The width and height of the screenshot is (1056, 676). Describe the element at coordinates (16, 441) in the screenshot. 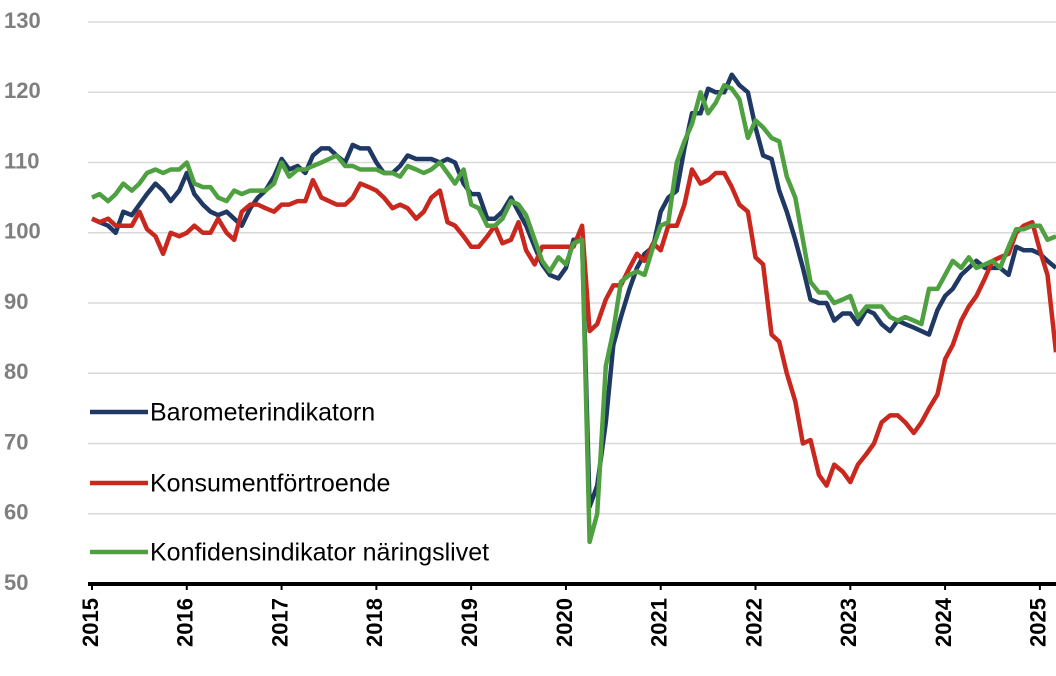

I see `y-tick-label: 70` at that location.